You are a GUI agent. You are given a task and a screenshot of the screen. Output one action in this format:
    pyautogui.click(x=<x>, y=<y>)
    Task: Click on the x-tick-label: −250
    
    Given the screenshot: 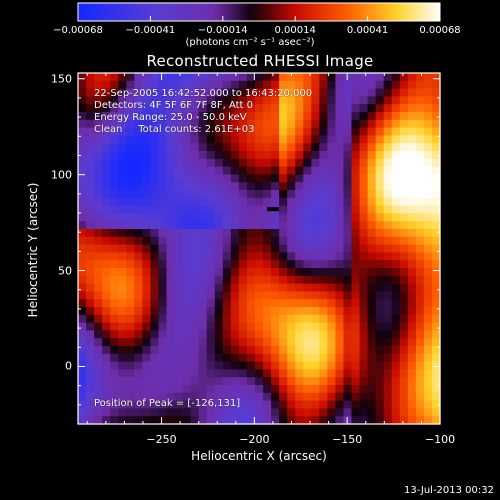 What is the action you would take?
    pyautogui.click(x=161, y=439)
    